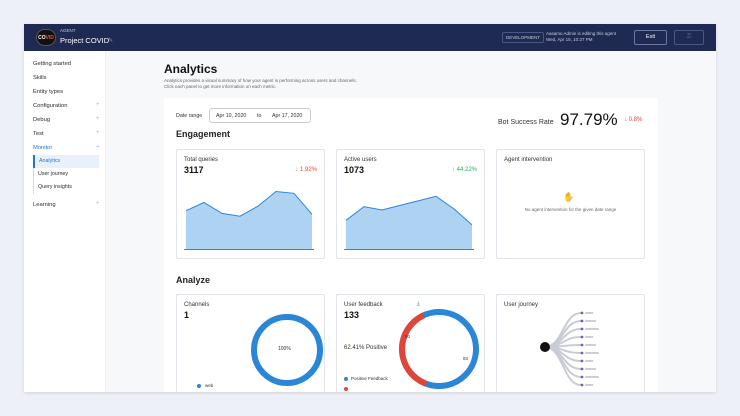  Describe the element at coordinates (52, 64) in the screenshot. I see `sidebar-item-getting-started: Getting started` at that location.